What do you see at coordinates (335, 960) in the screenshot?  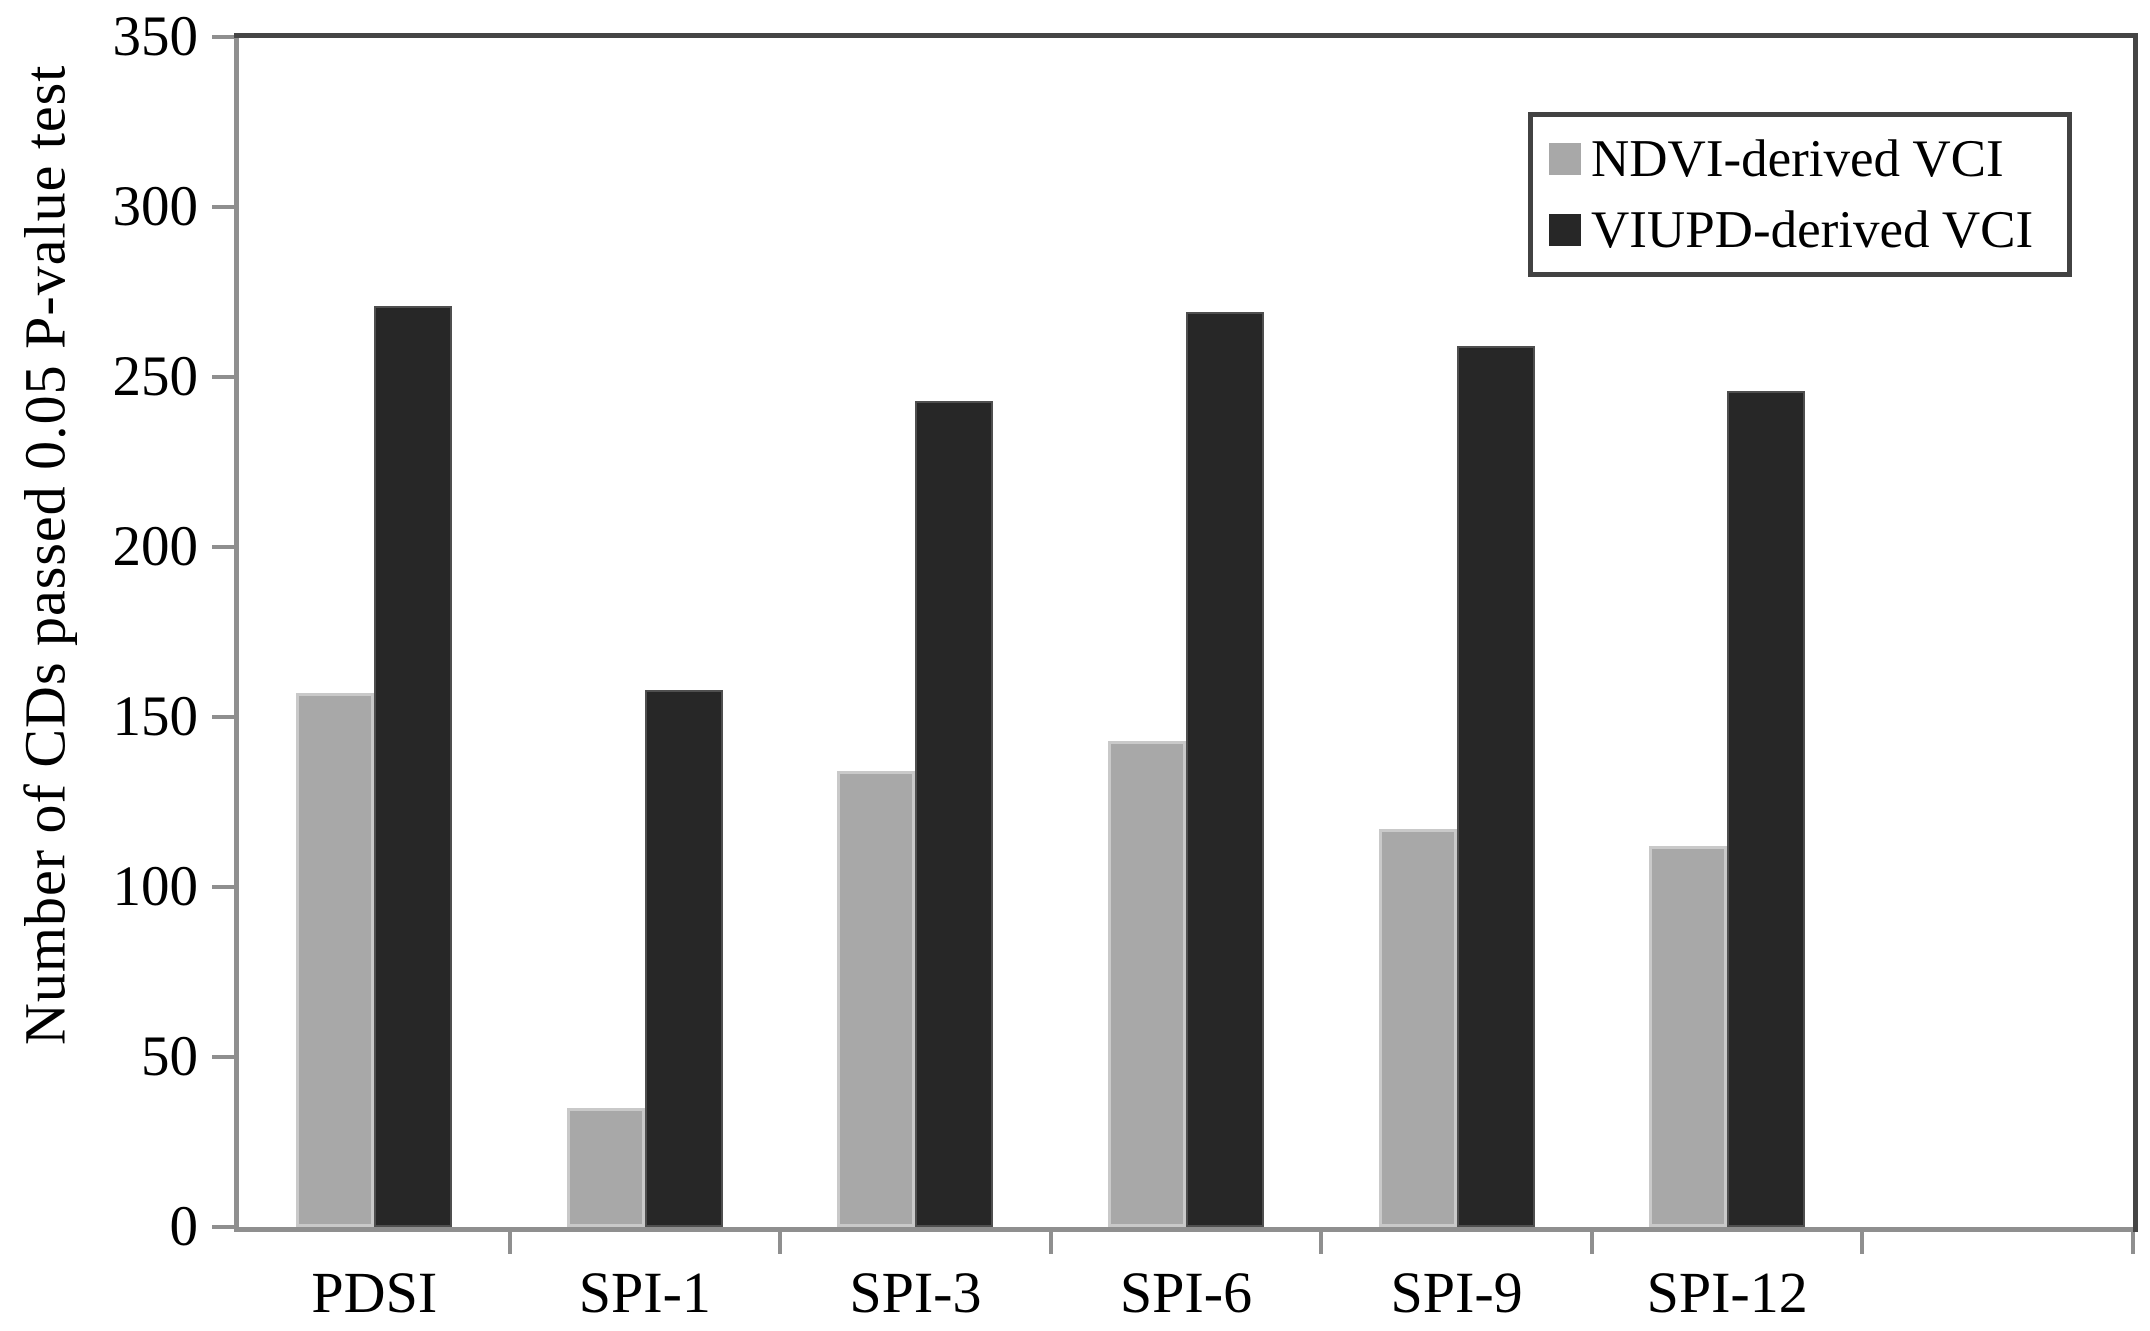 I see `bar-ndvi-pdsi` at bounding box center [335, 960].